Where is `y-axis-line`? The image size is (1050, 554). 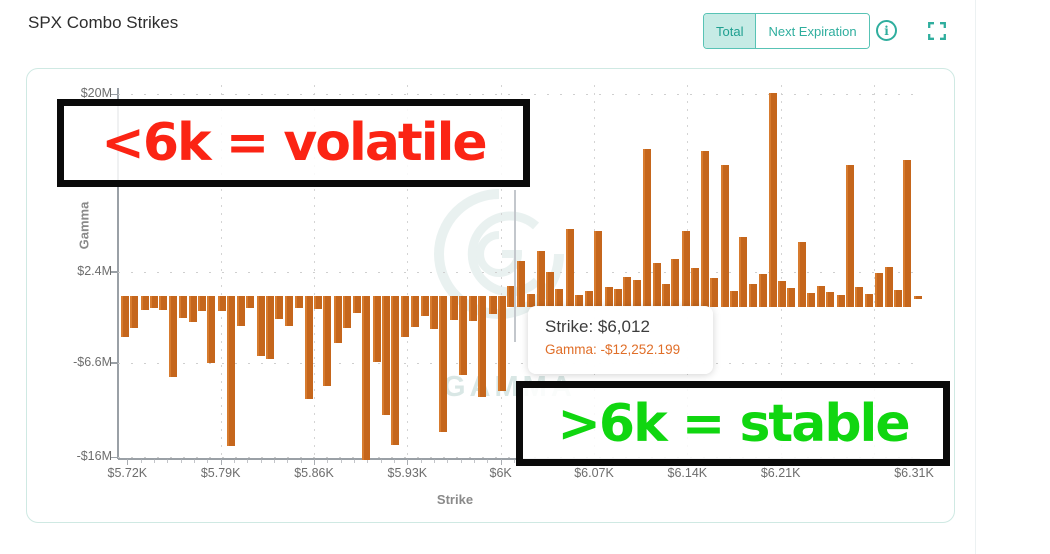
y-axis-line is located at coordinates (118, 273).